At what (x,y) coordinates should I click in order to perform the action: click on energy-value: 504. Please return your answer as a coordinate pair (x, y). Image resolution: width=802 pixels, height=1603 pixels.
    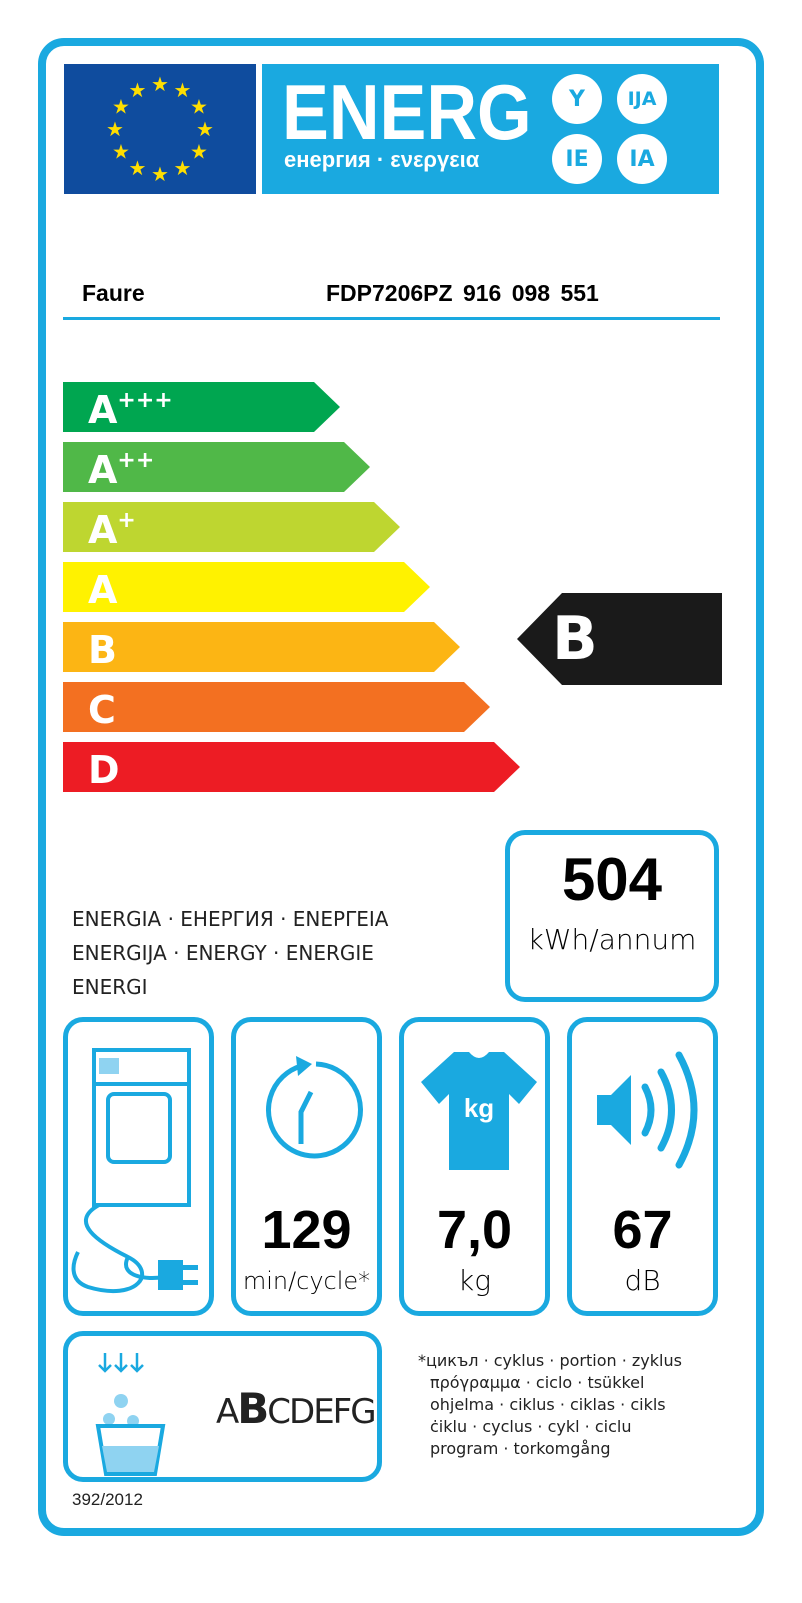
    Looking at the image, I should click on (612, 879).